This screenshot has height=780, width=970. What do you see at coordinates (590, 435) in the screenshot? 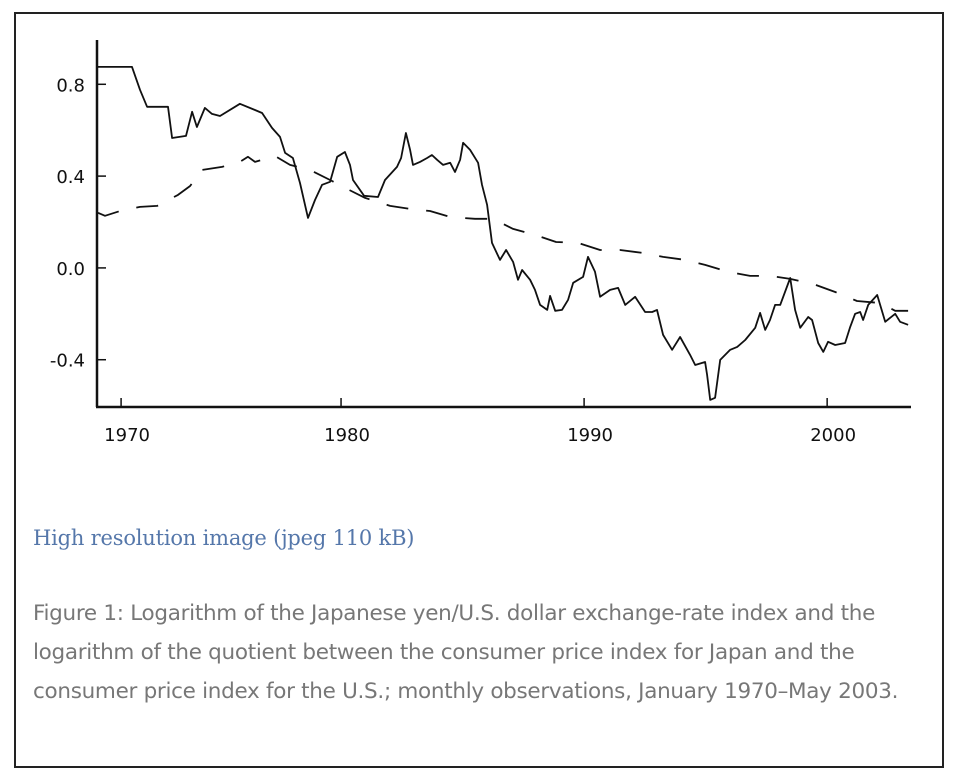
I see `x-tick-label: 1990` at bounding box center [590, 435].